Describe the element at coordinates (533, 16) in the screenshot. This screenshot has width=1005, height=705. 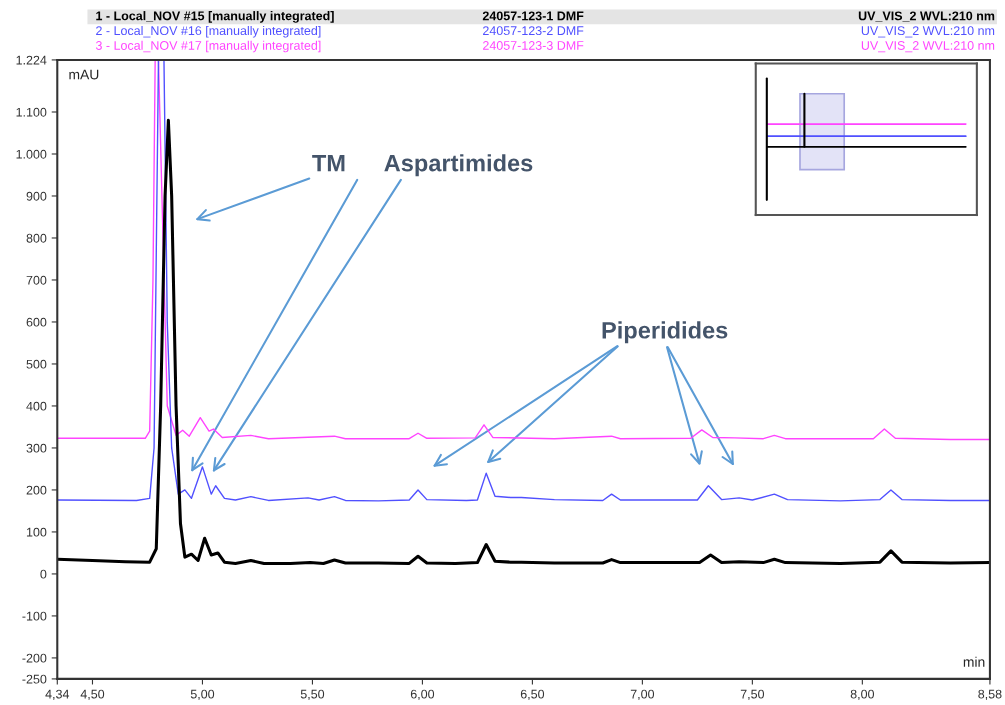
I see `text: 24057-123-1 DMF` at that location.